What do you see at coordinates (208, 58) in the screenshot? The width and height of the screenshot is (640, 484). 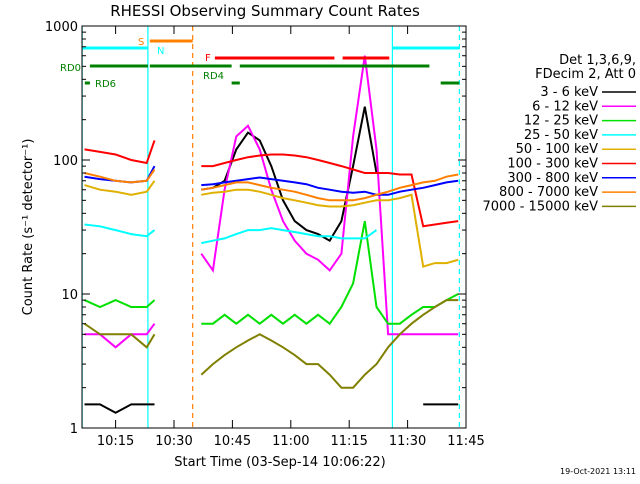 I see `flag-label: F` at bounding box center [208, 58].